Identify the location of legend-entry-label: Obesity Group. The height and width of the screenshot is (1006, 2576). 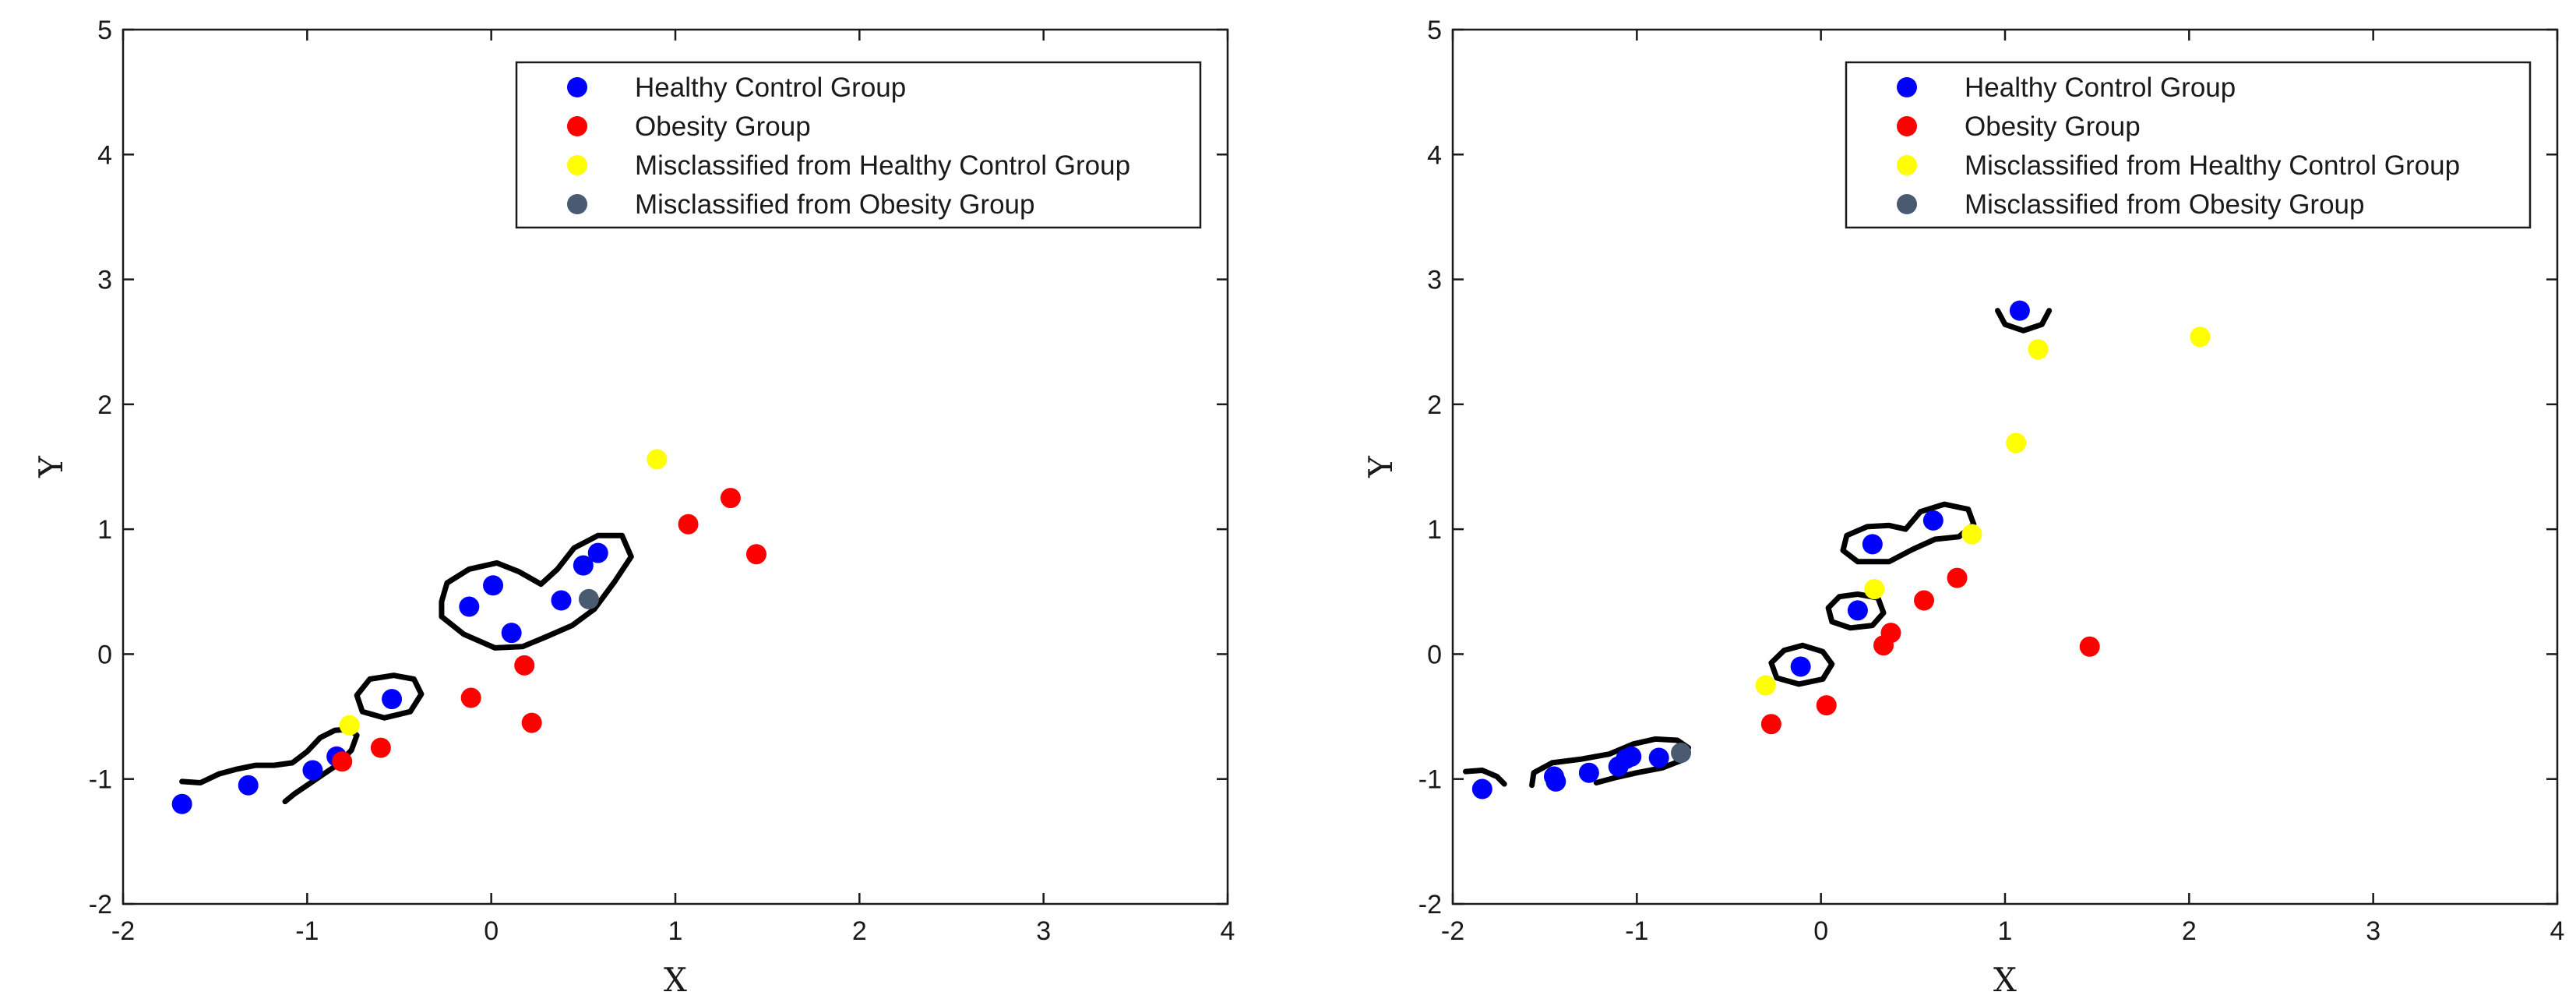
(2053, 126).